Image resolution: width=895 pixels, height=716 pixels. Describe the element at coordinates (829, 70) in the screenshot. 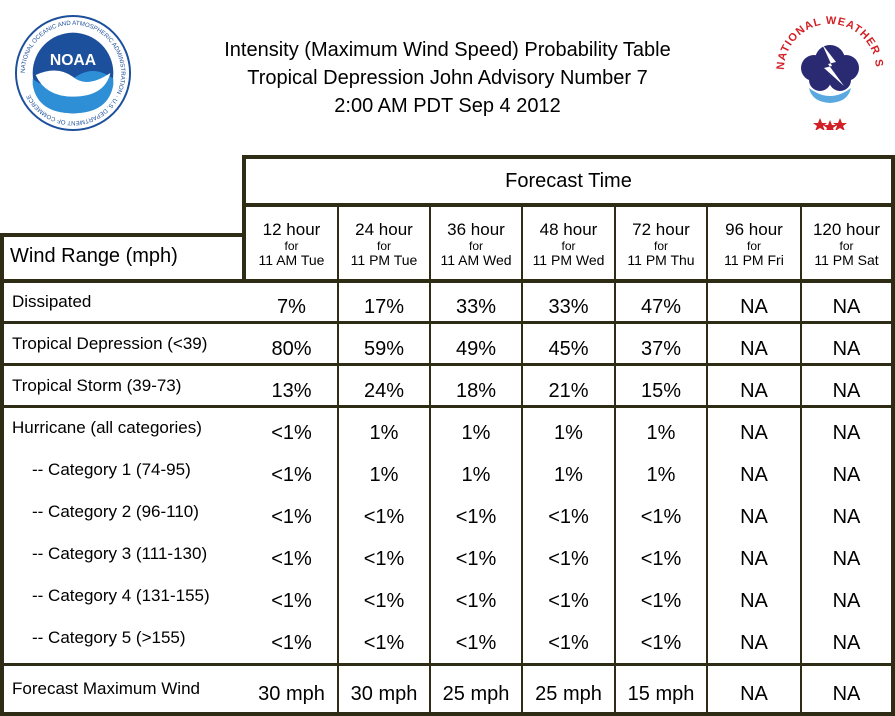

I see `nws-logo-icon: NATIONAL WEATHER SERVICE` at that location.